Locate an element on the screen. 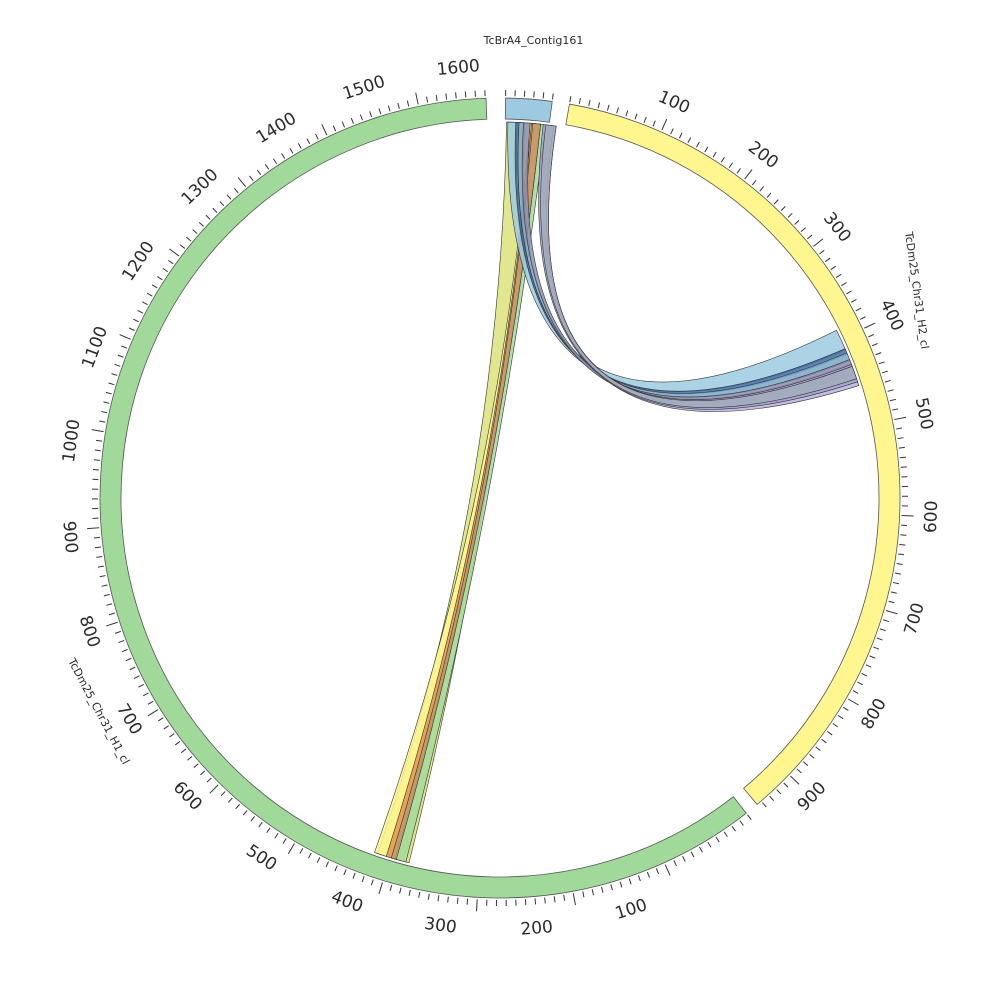 The width and height of the screenshot is (1000, 1000). tick-label-h2-400: 400 is located at coordinates (892, 315).